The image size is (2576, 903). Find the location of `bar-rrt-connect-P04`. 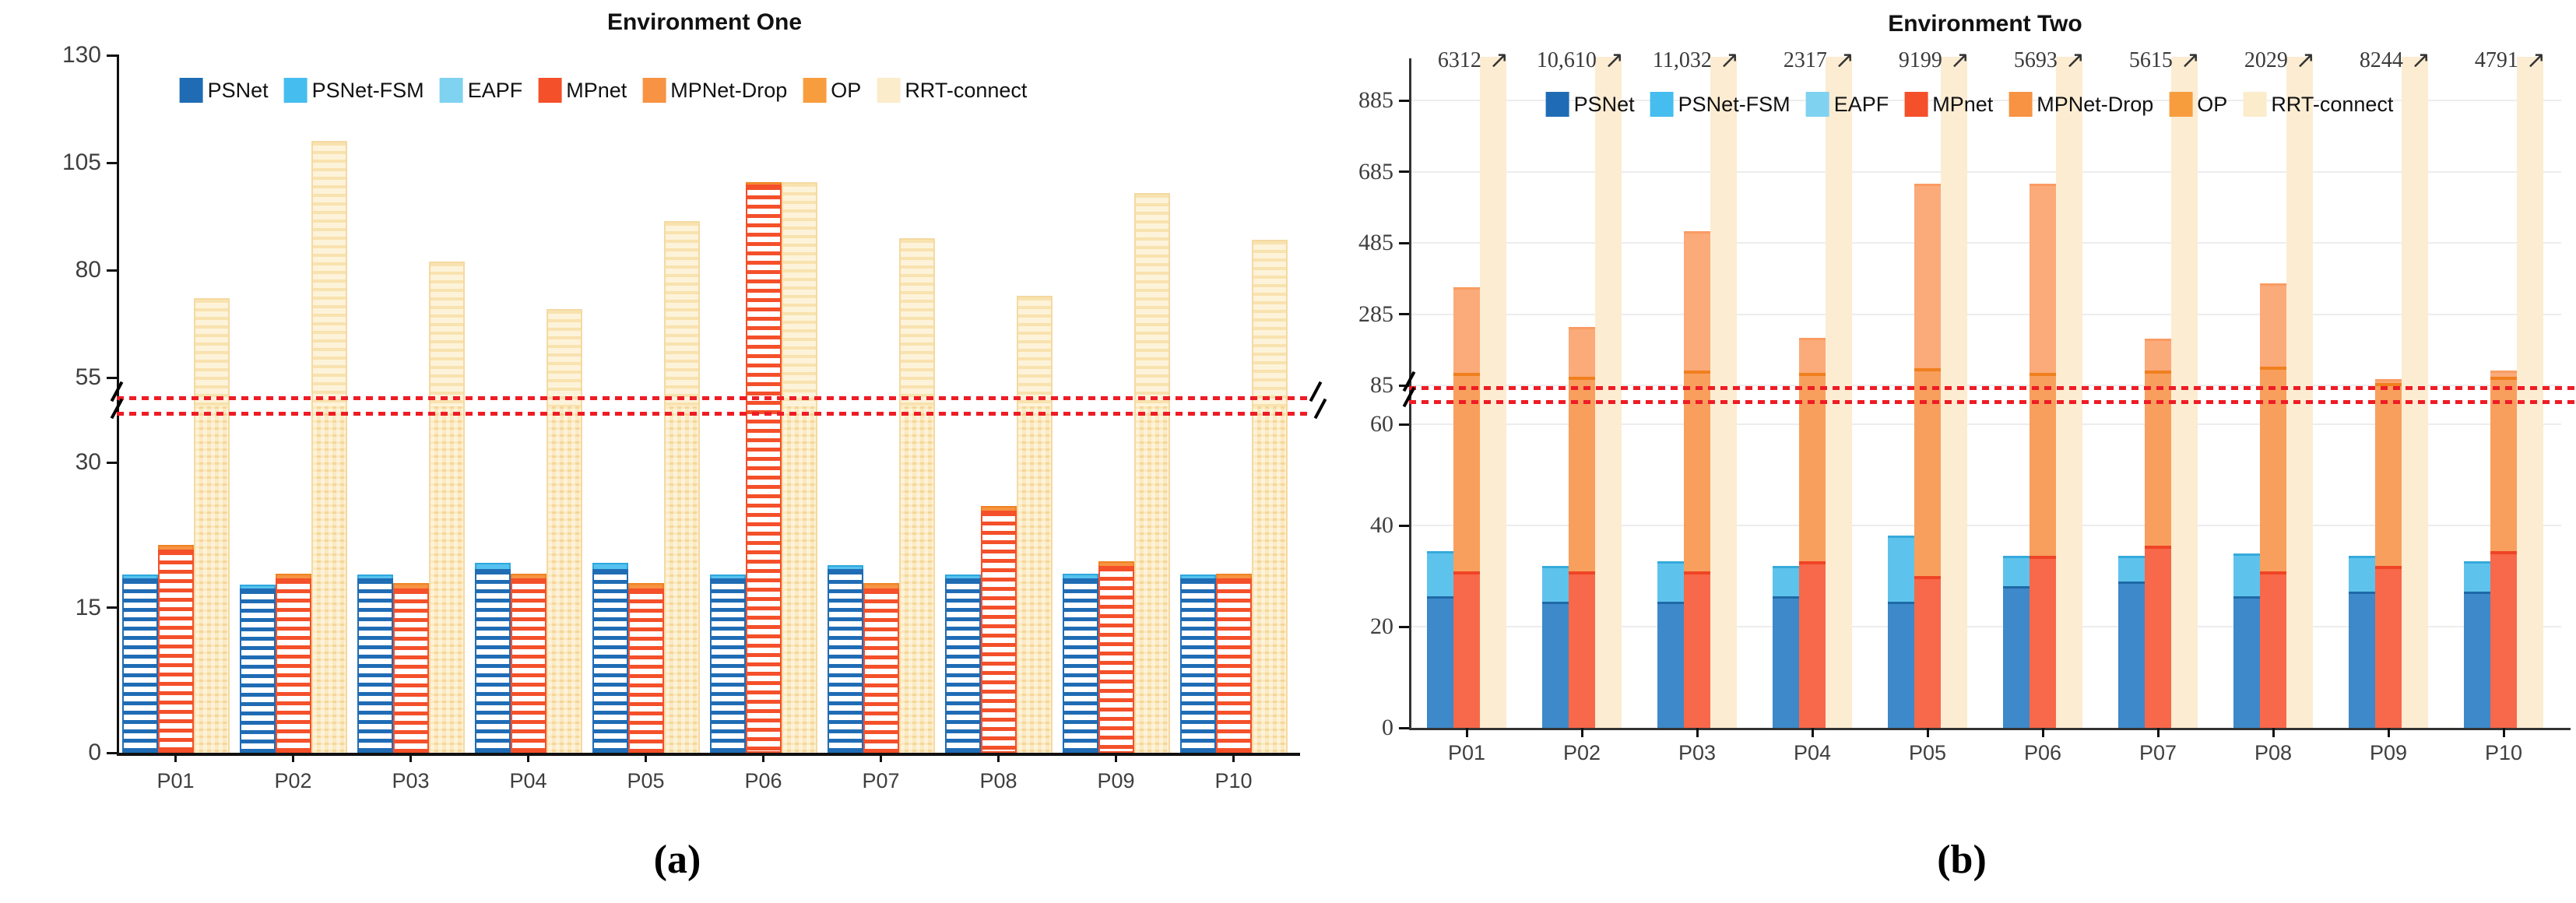

bar-rrt-connect-P04 is located at coordinates (1839, 392).